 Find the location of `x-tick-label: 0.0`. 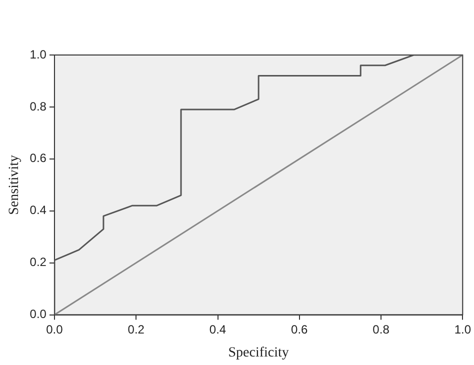

x-tick-label: 0.0 is located at coordinates (55, 329).